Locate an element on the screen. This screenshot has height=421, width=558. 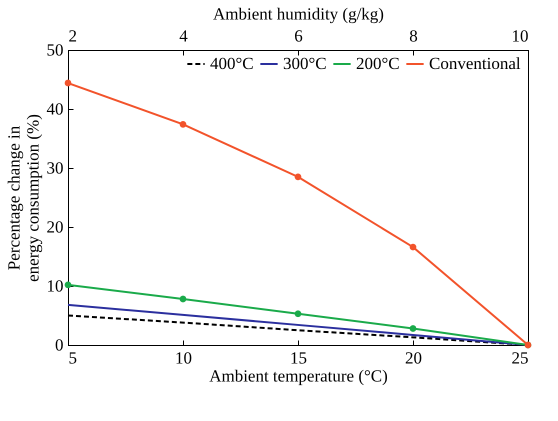
y-tick-label: 30 is located at coordinates (55, 168).